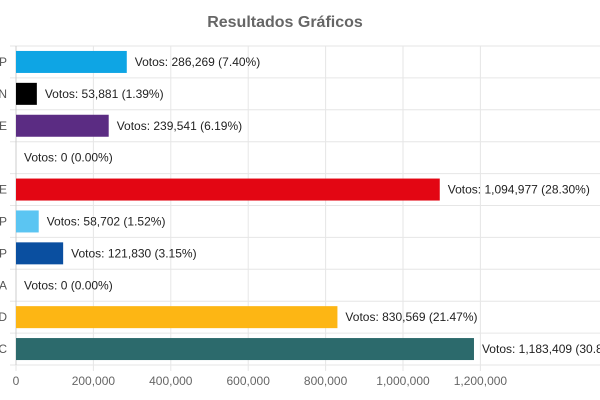 This screenshot has height=400, width=600. Describe the element at coordinates (94, 381) in the screenshot. I see `x-tick-label: 200,000` at that location.